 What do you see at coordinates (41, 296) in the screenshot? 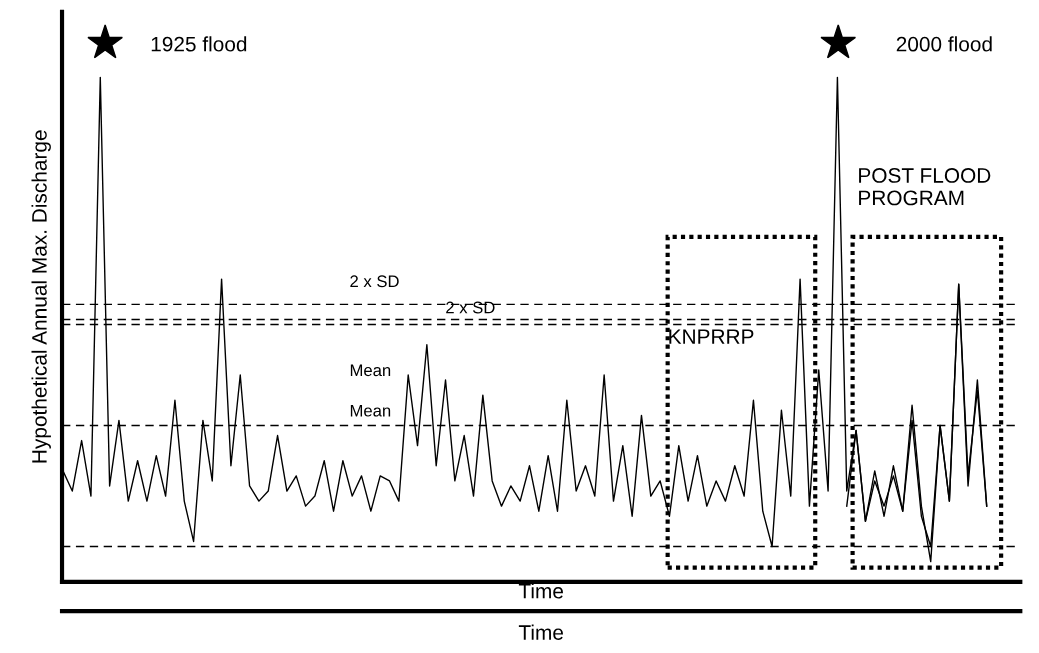
I see `y-axis-title: Hypothetical Annual Max. Discharge` at bounding box center [41, 296].